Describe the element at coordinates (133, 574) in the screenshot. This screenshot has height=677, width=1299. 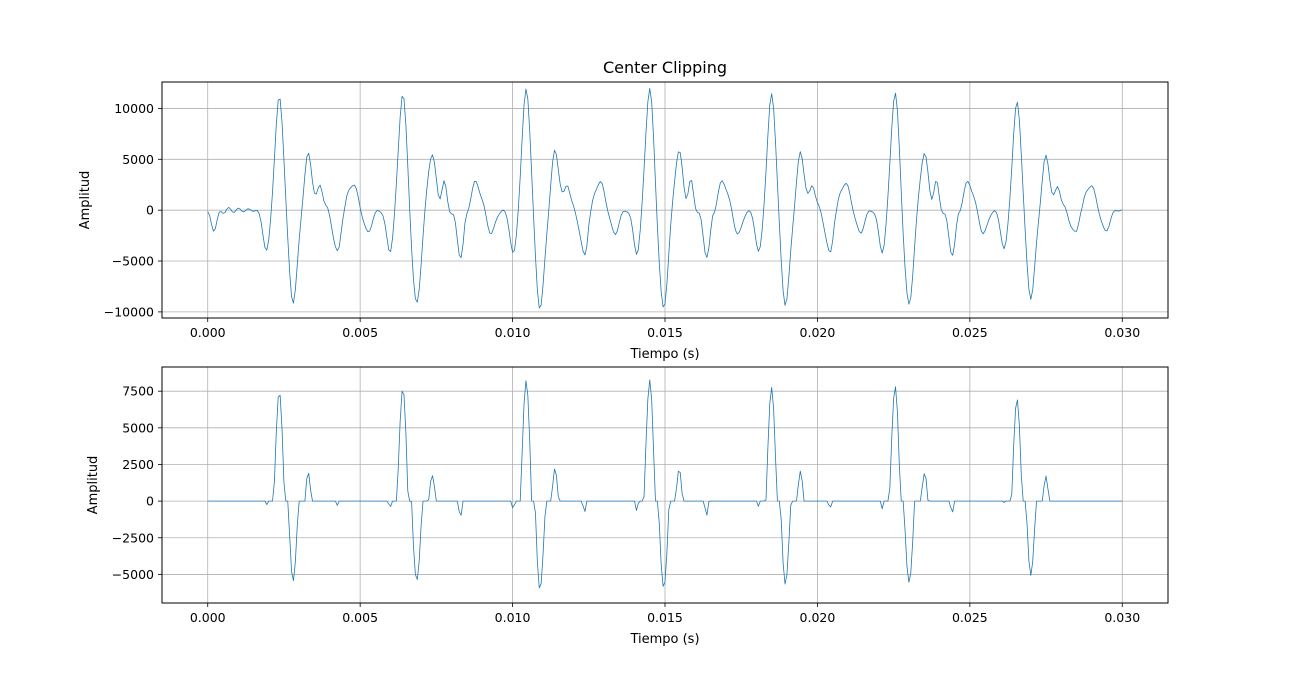
I see `bottom-y-tick-label: −5000` at that location.